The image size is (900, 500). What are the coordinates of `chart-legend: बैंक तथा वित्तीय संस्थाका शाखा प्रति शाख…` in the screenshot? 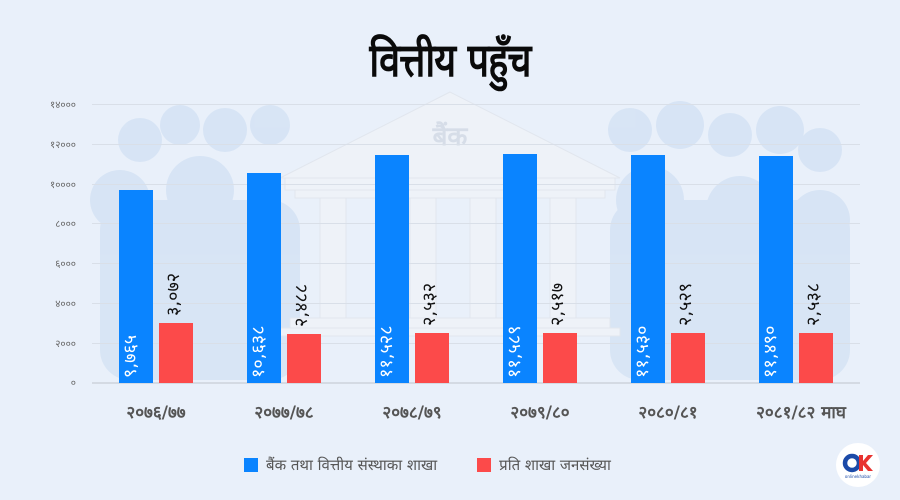 It's located at (447, 465).